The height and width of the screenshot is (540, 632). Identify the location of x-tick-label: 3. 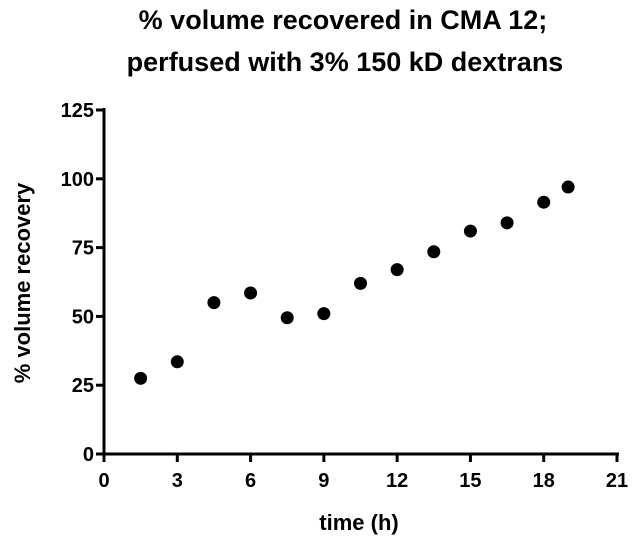
(177, 481).